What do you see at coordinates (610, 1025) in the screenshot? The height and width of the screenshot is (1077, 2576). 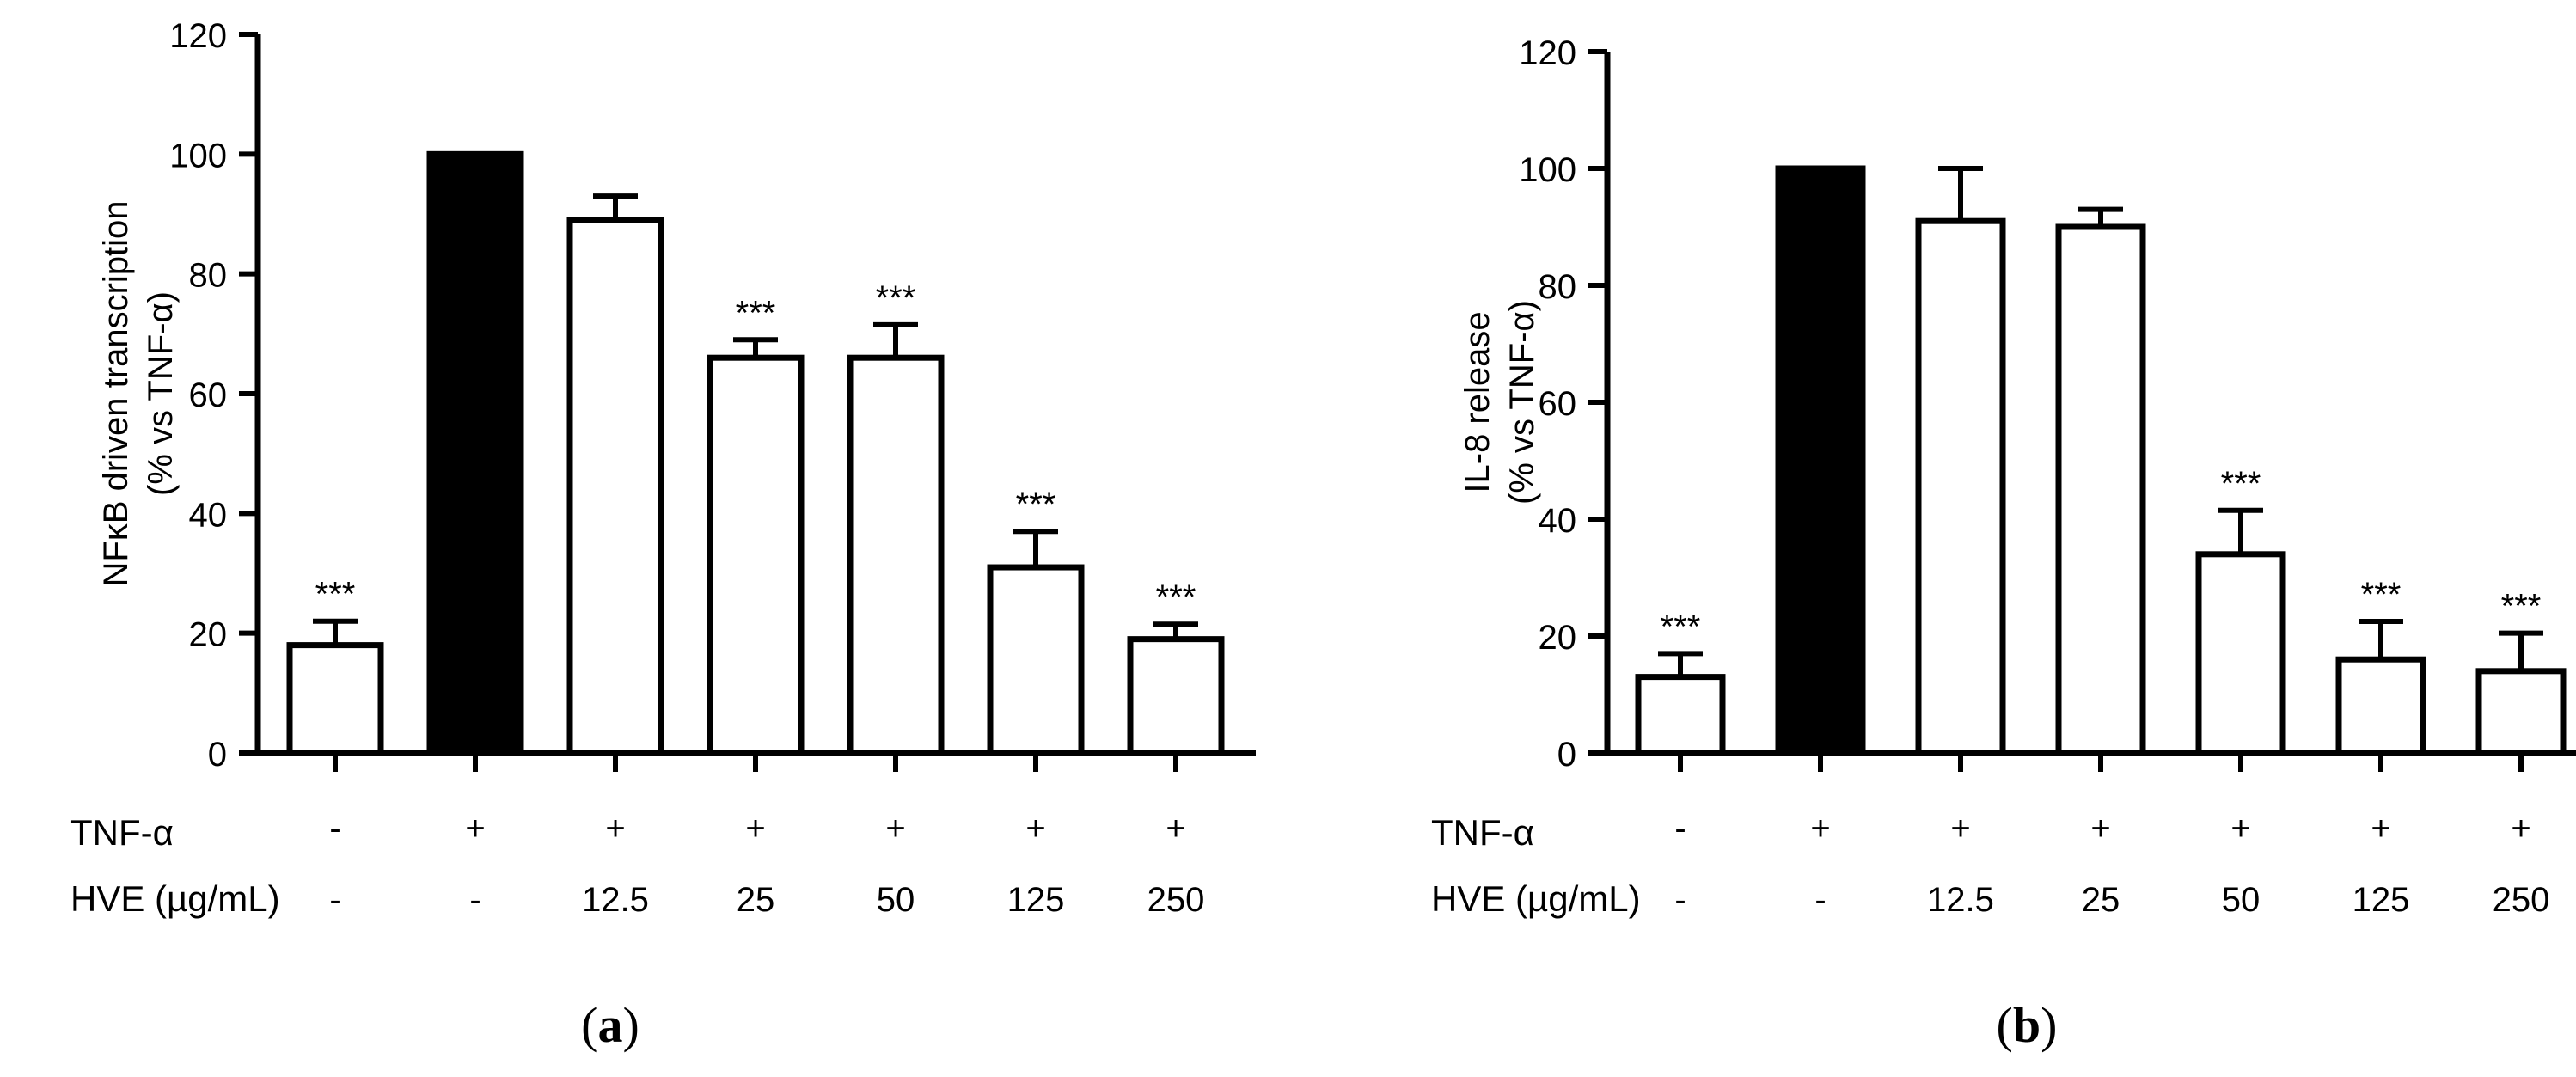 I see `panel-label: (a)` at bounding box center [610, 1025].